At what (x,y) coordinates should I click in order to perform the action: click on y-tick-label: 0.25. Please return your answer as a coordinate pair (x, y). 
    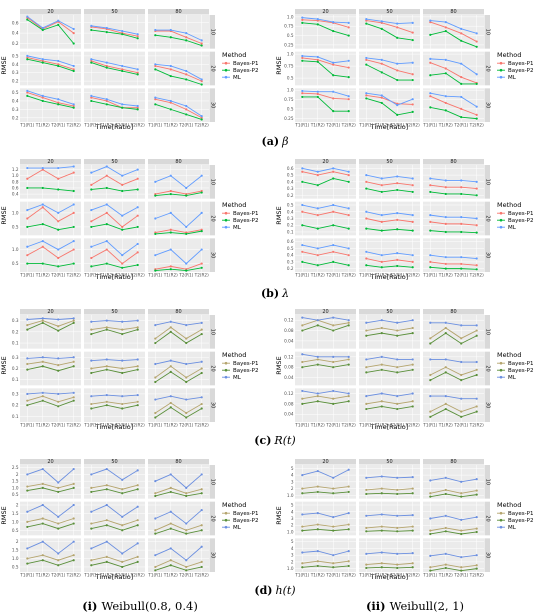
    Looking at the image, I should click on (289, 44).